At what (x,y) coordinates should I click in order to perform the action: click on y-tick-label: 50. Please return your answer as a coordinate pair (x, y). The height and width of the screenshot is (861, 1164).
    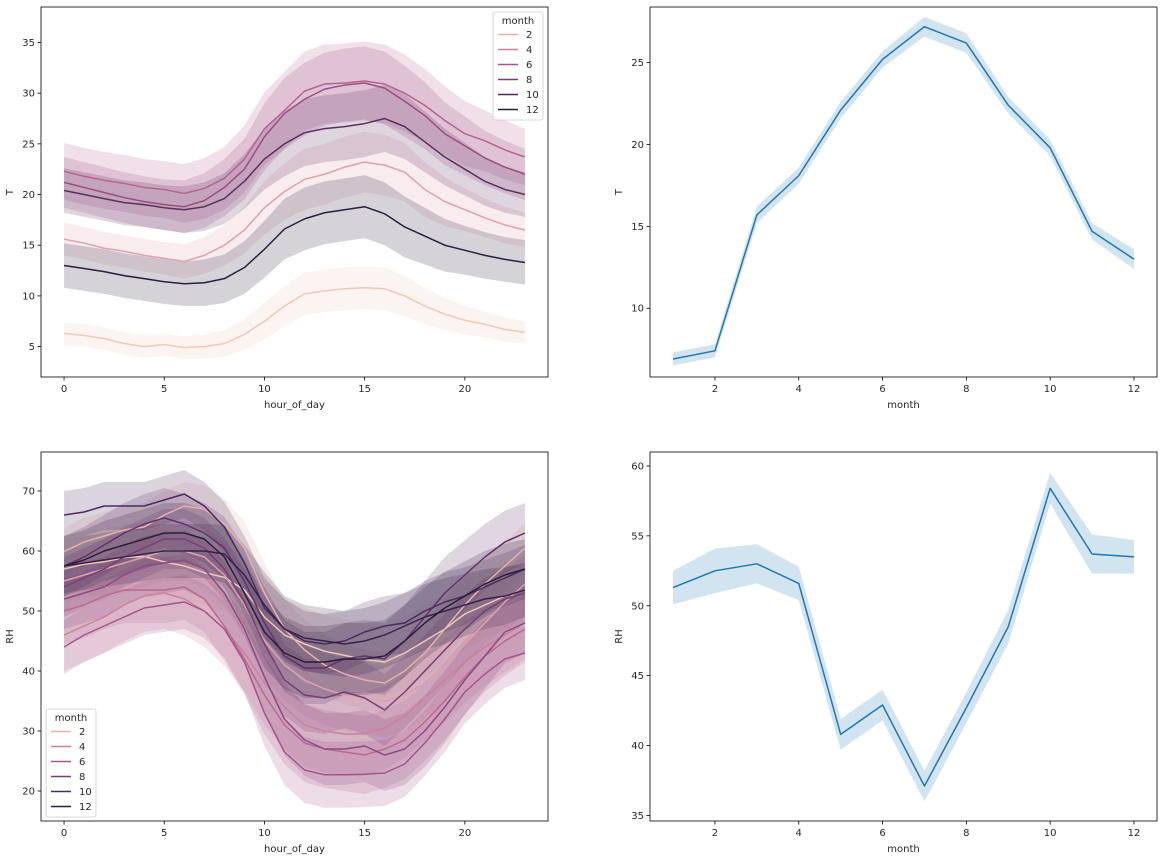
    Looking at the image, I should click on (637, 606).